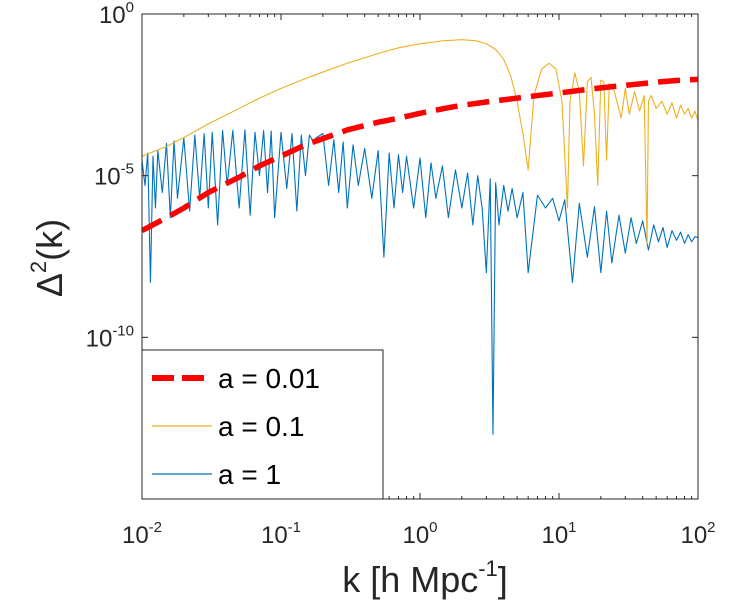 The height and width of the screenshot is (604, 744). What do you see at coordinates (488, 568) in the screenshot?
I see `x-axis-label-exp: -1` at bounding box center [488, 568].